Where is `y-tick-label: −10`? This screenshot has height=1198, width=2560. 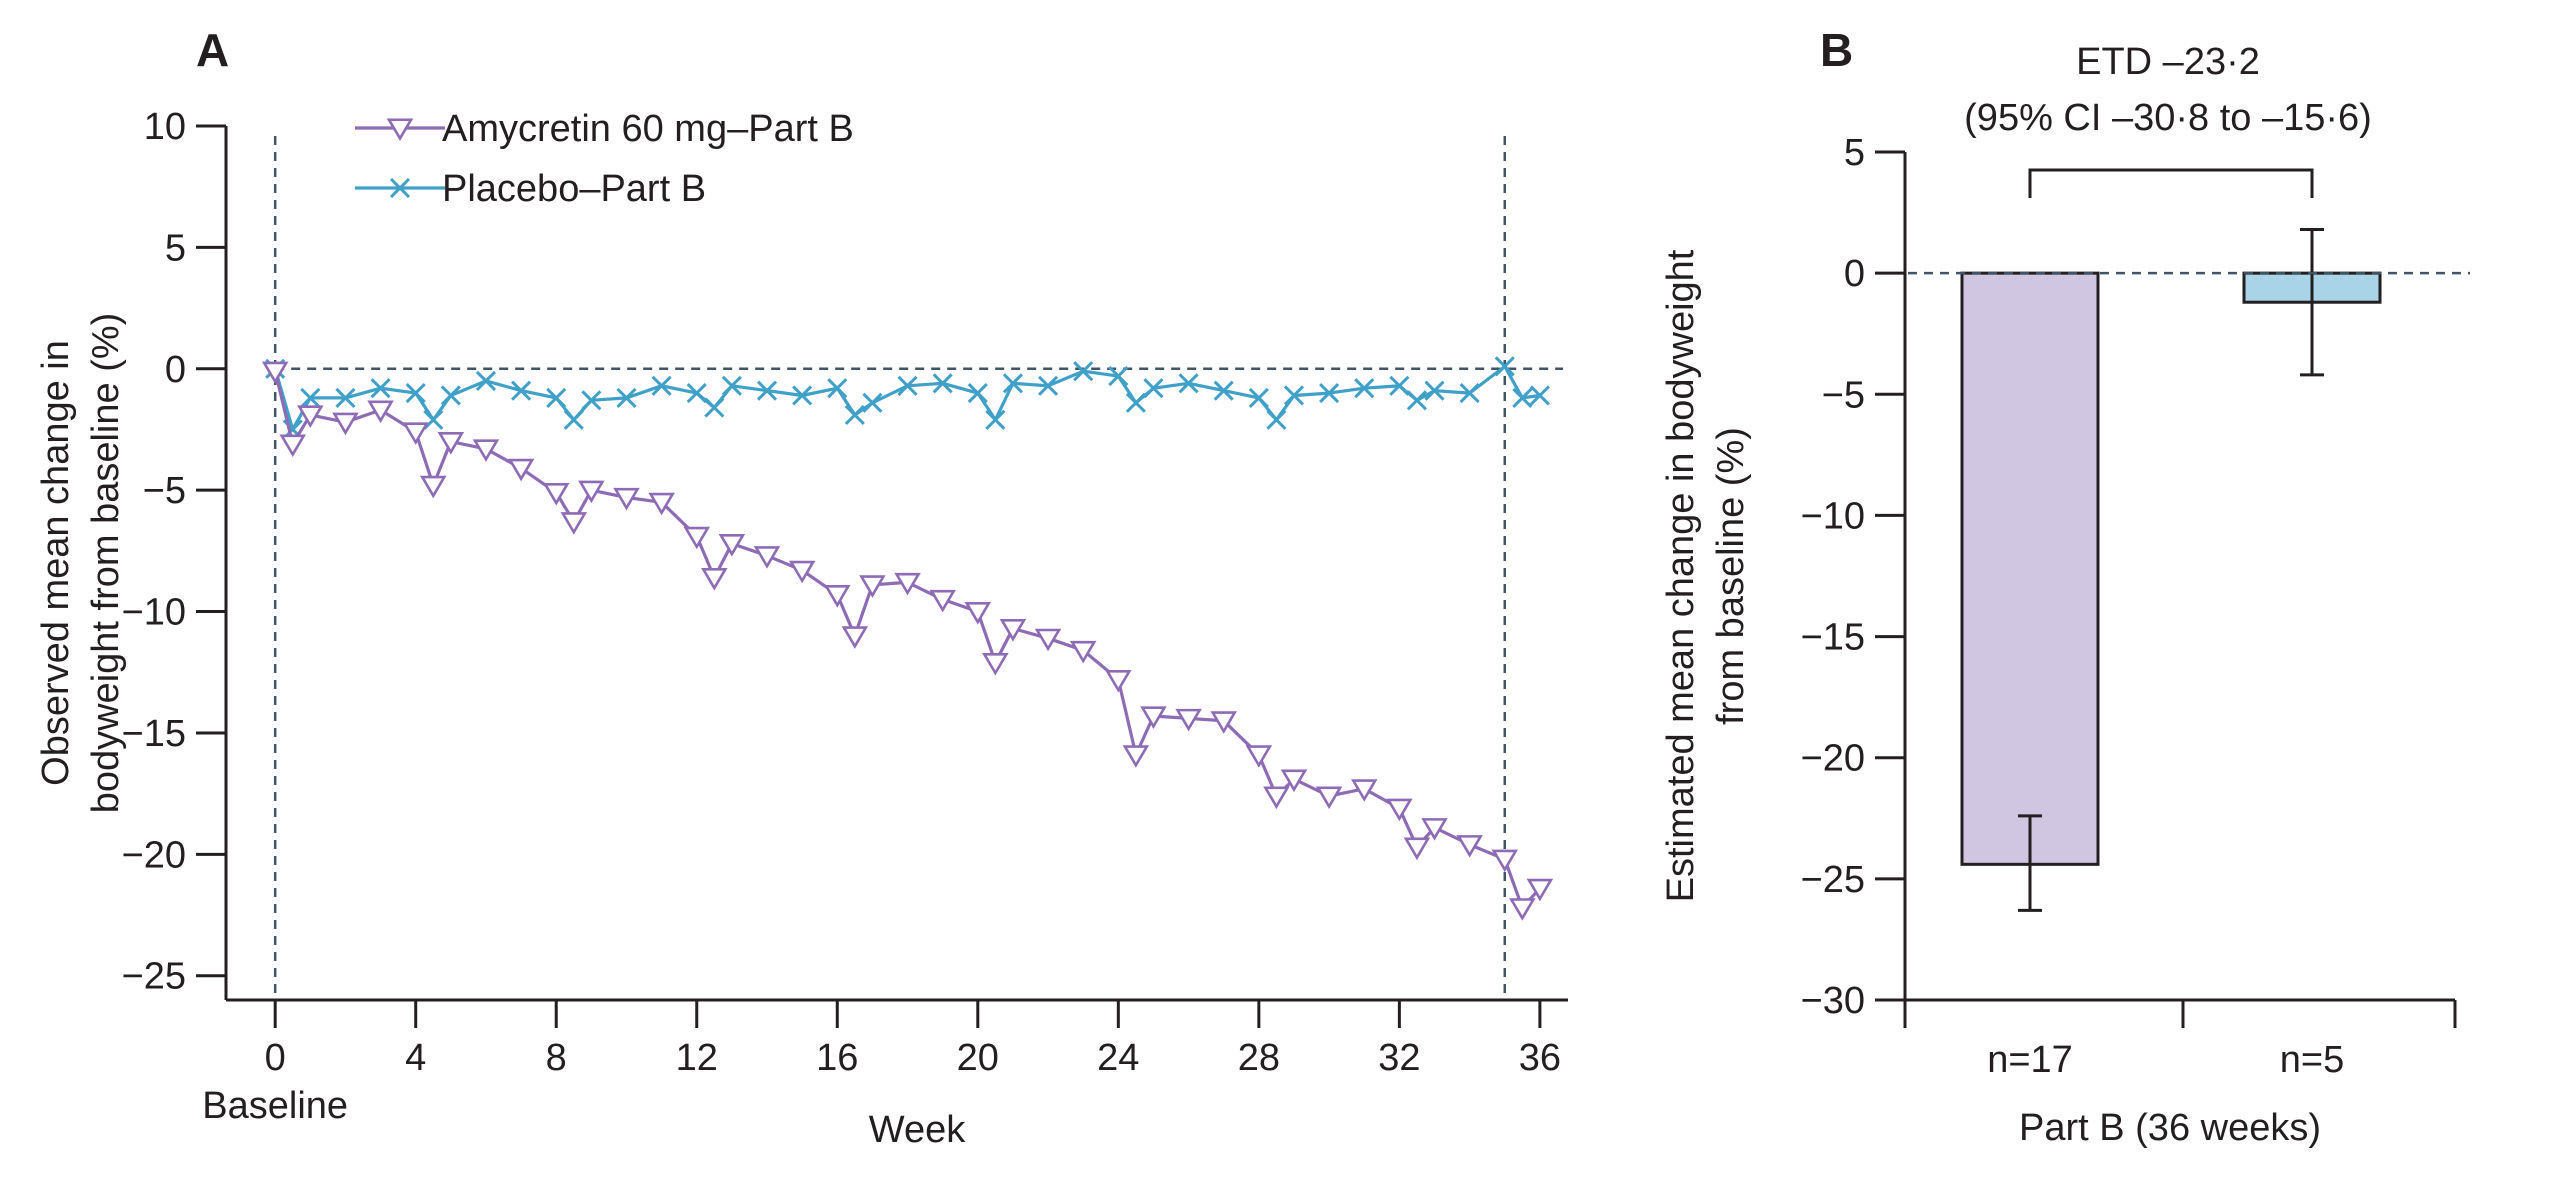 y-tick-label: −10 is located at coordinates (154, 613).